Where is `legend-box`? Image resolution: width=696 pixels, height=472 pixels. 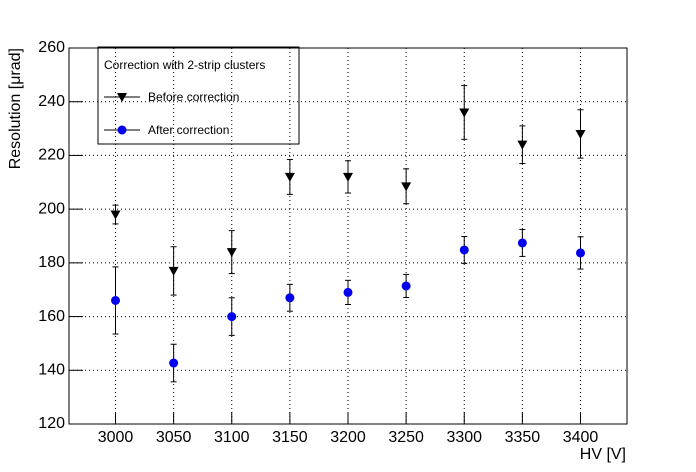
legend-box is located at coordinates (198, 95).